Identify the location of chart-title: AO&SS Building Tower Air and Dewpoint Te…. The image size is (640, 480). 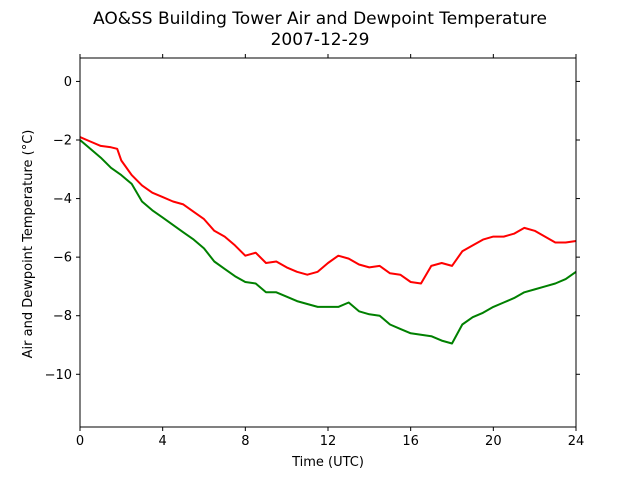
(320, 19).